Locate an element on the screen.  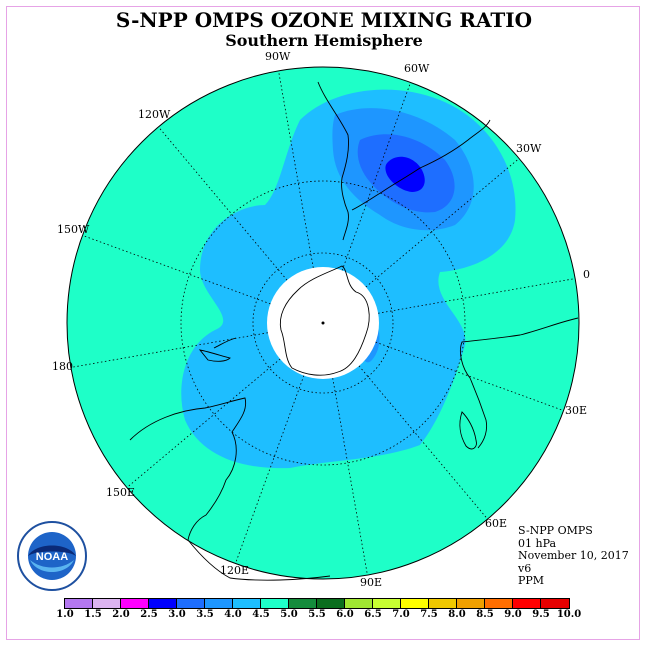
noaa-logo-text: NOAA is located at coordinates (52, 557).